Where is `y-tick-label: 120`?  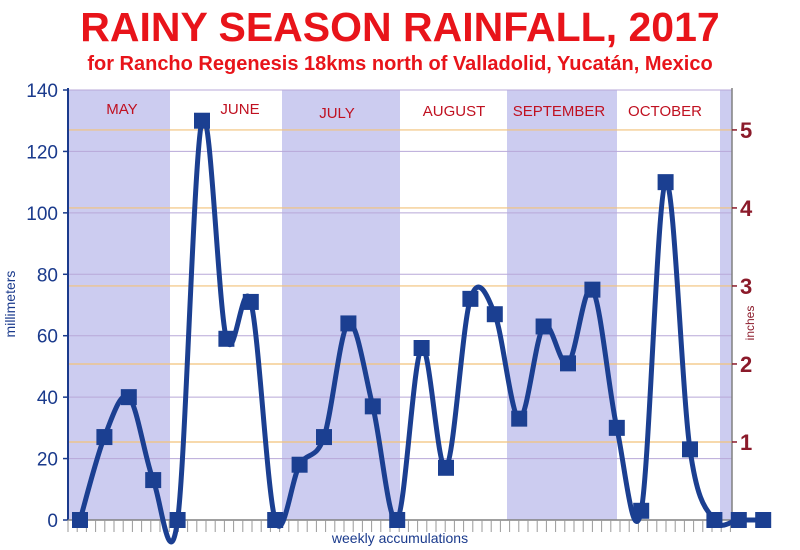
y-tick-label: 120 is located at coordinates (42, 152).